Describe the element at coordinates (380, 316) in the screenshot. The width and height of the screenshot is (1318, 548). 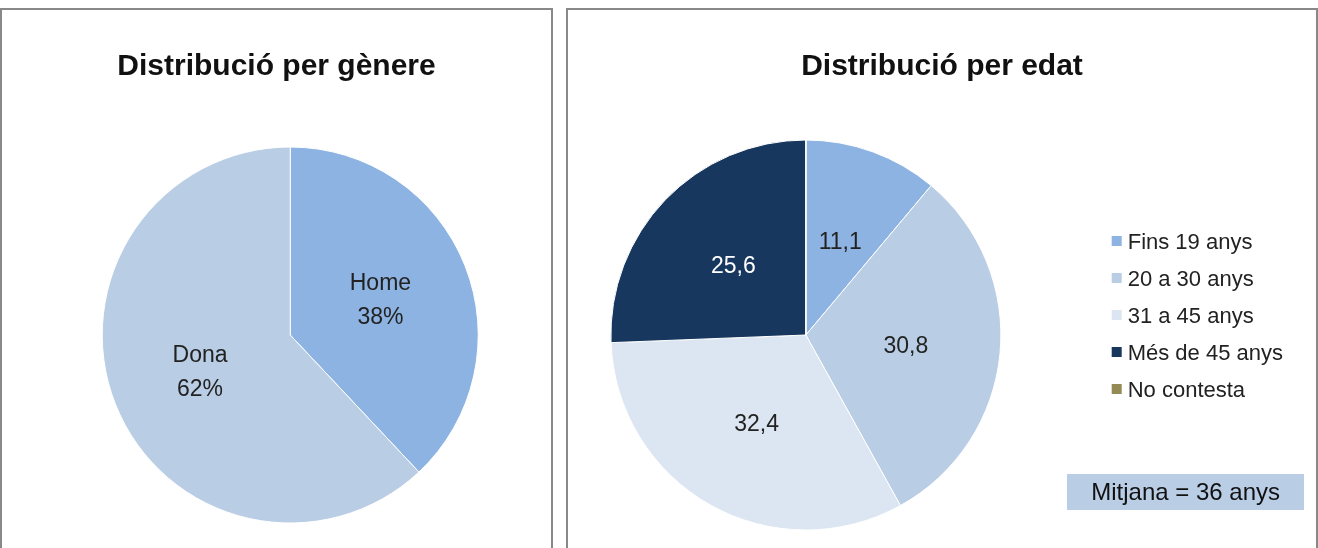
I see `data-label: 38%` at that location.